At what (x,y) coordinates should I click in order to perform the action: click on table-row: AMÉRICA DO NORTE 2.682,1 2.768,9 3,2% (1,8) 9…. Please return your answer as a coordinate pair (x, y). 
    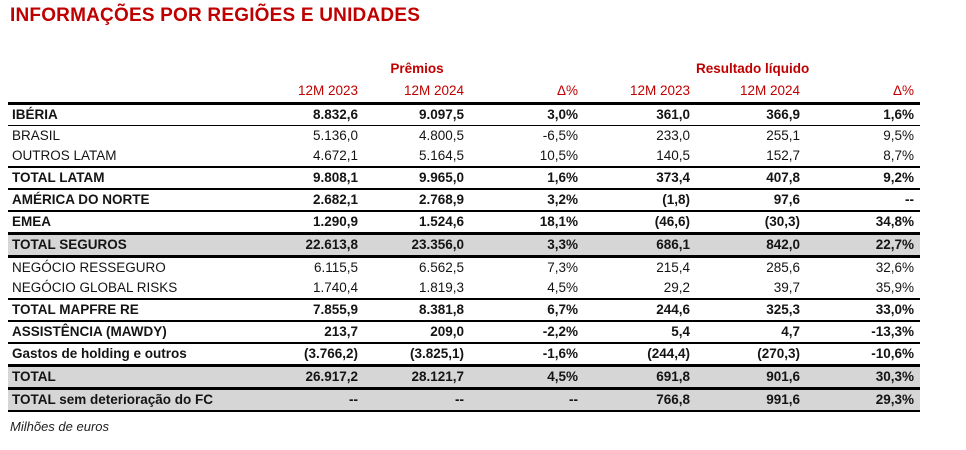
    Looking at the image, I should click on (464, 200).